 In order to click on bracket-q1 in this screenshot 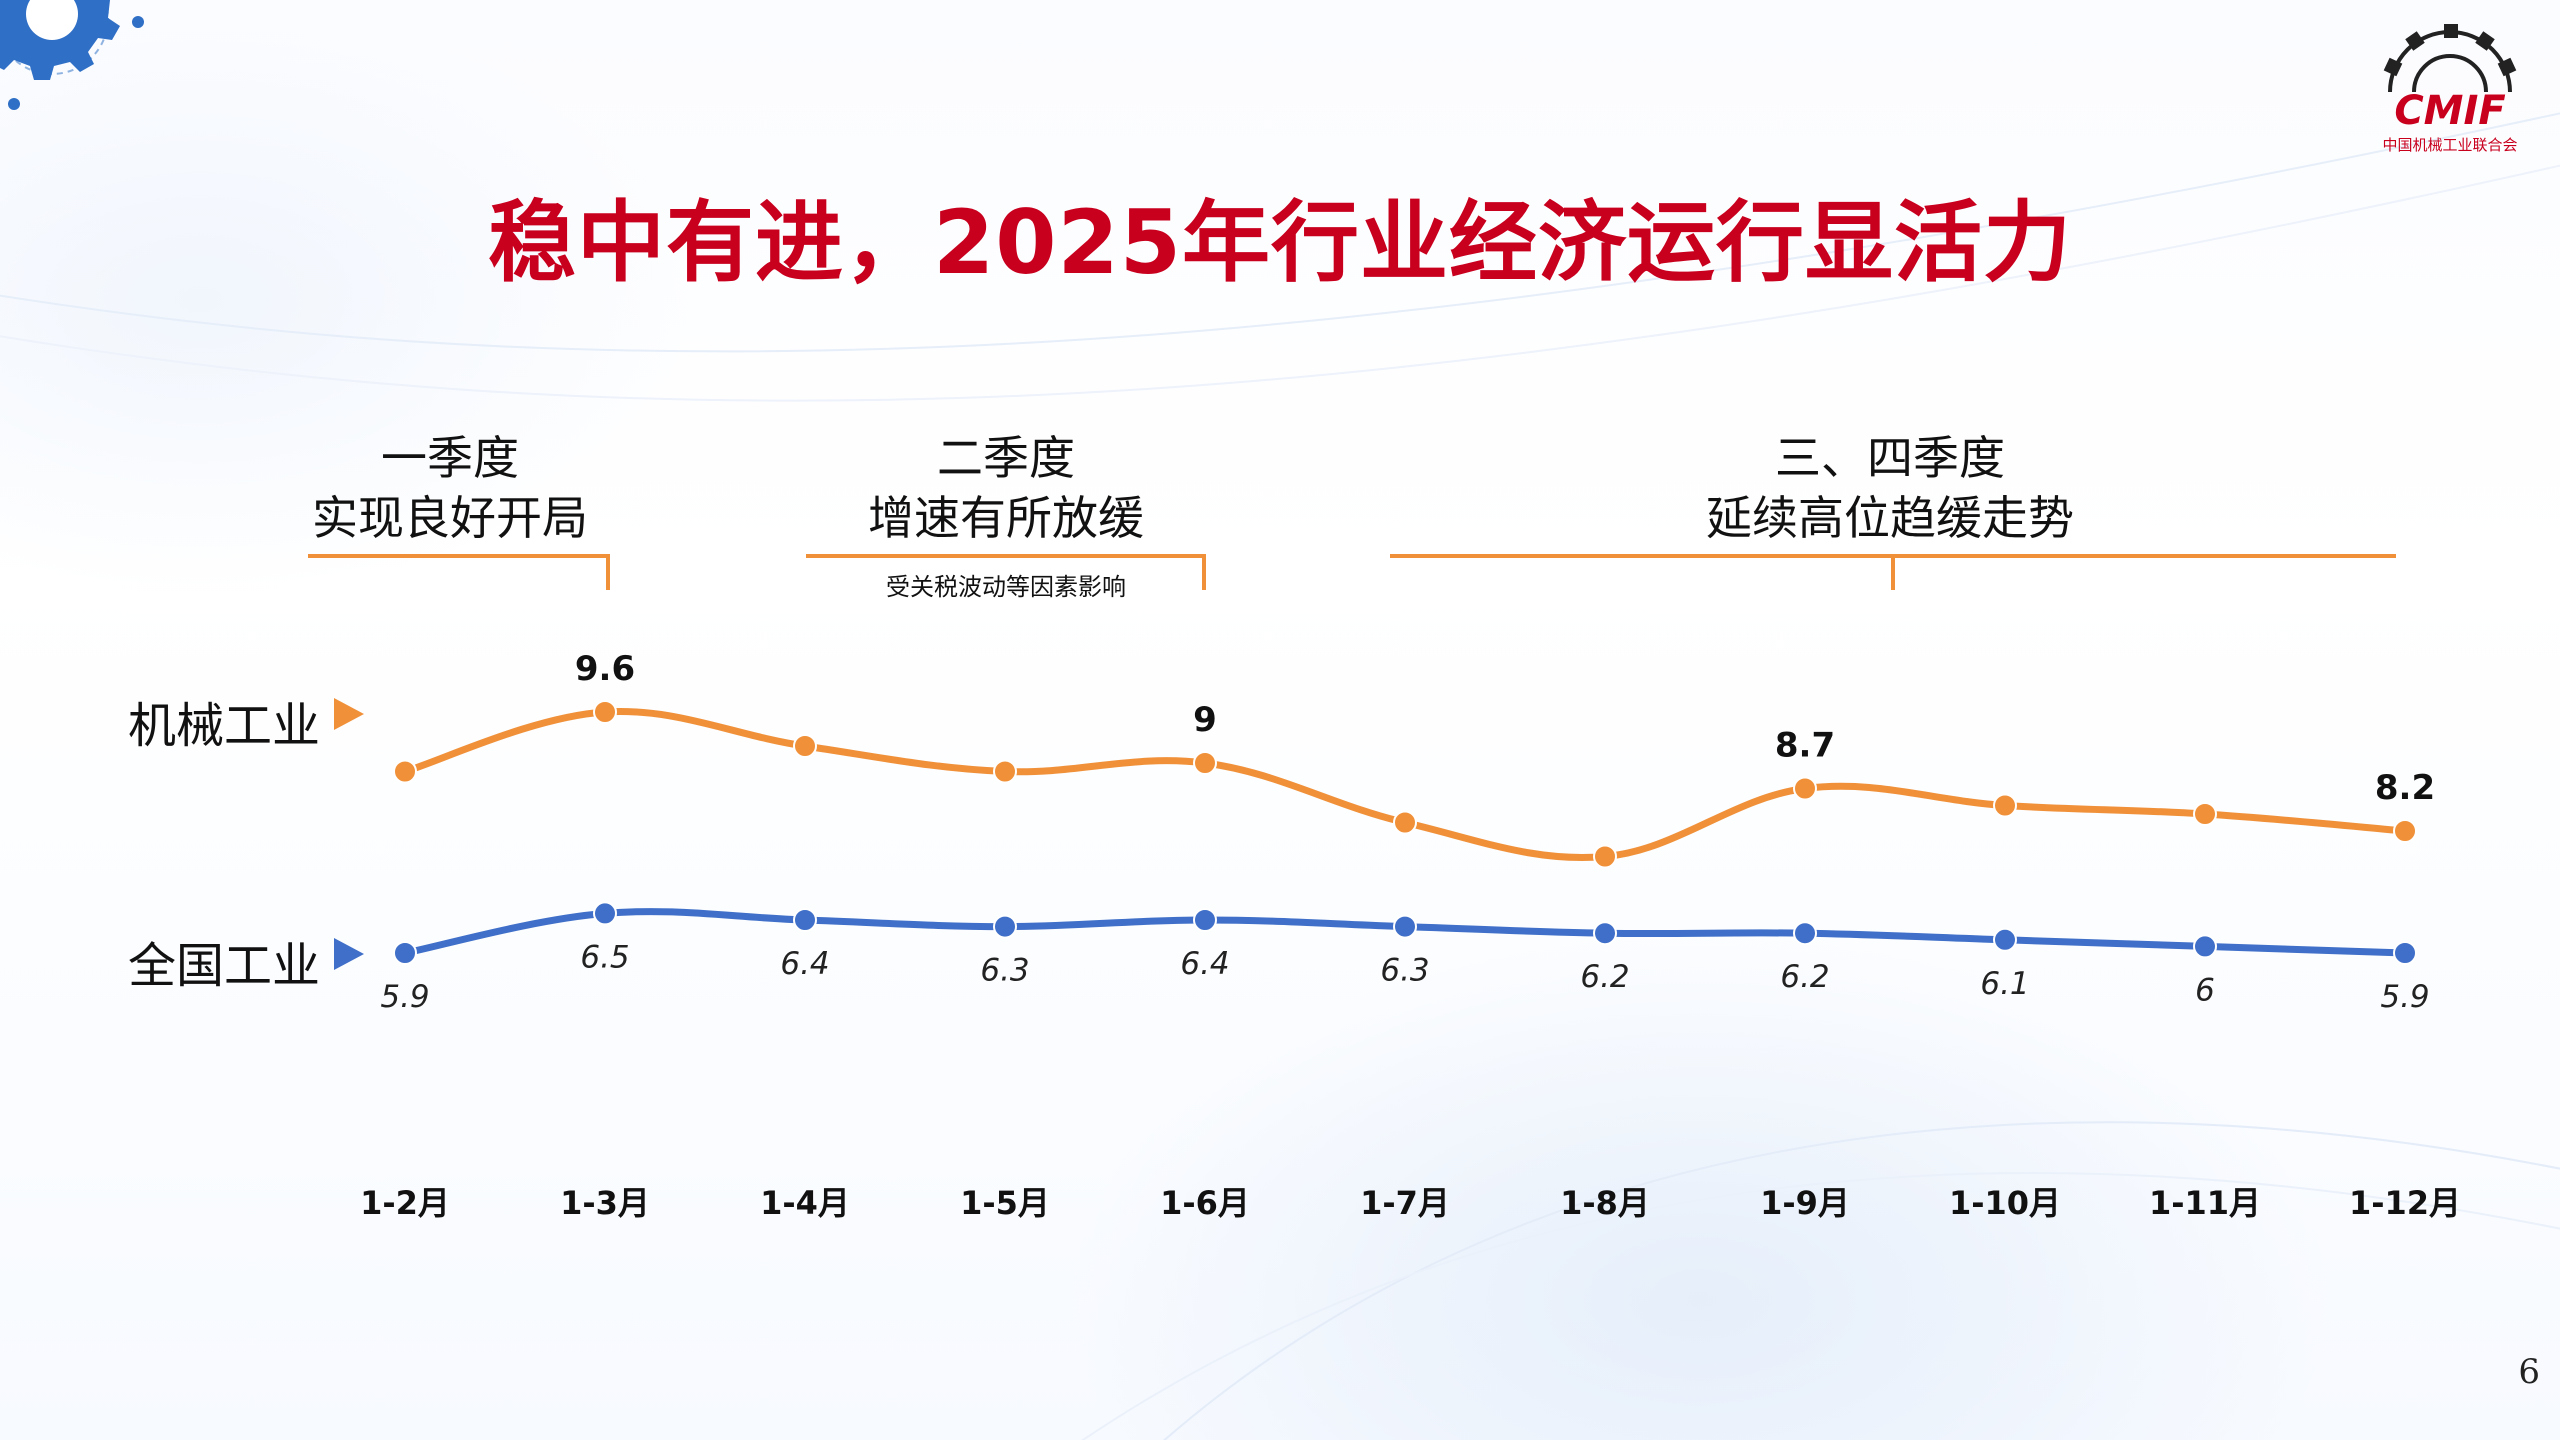, I will do `click(459, 572)`.